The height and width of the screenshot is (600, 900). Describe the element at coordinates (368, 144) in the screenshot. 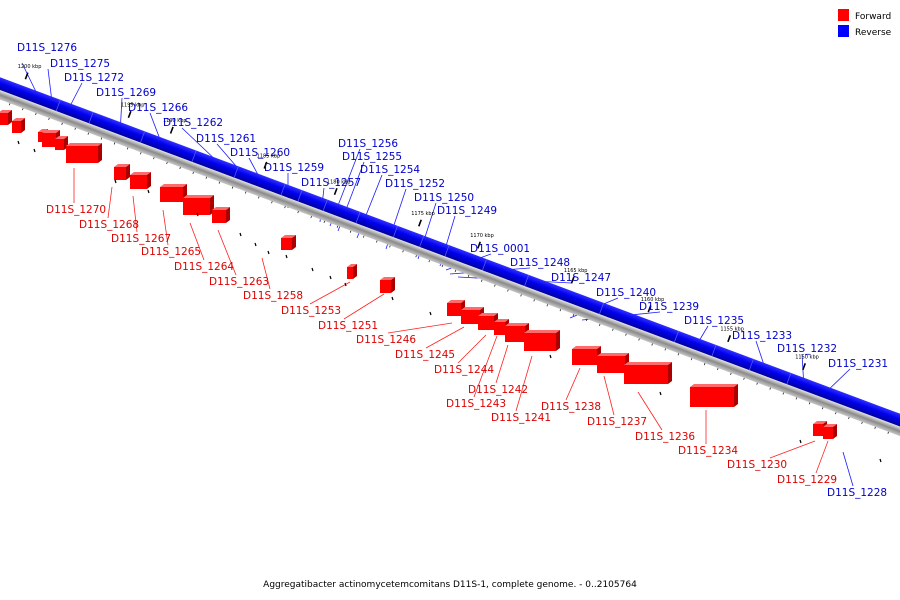

I see `reverse-gene-label: D11S_1256` at that location.